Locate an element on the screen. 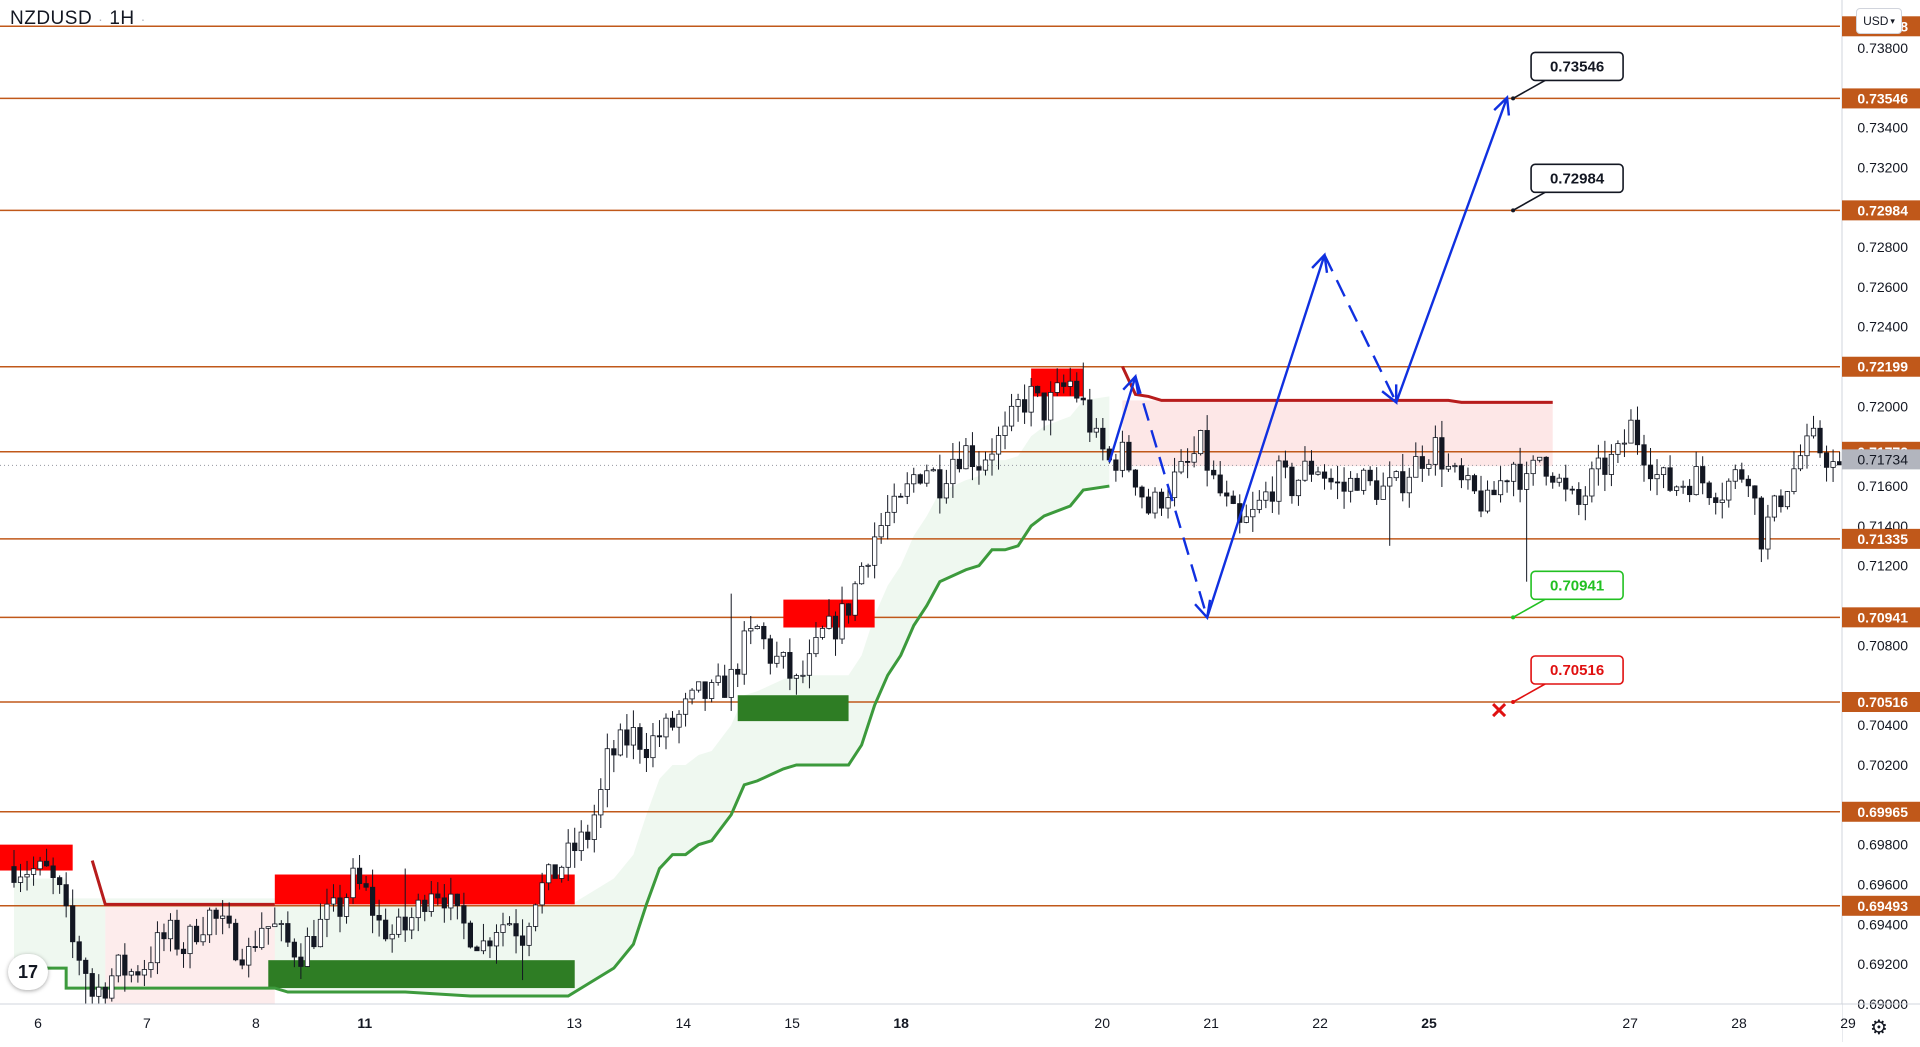 Image resolution: width=1920 pixels, height=1047 pixels. level-price-tag: 0.70941 is located at coordinates (1881, 617).